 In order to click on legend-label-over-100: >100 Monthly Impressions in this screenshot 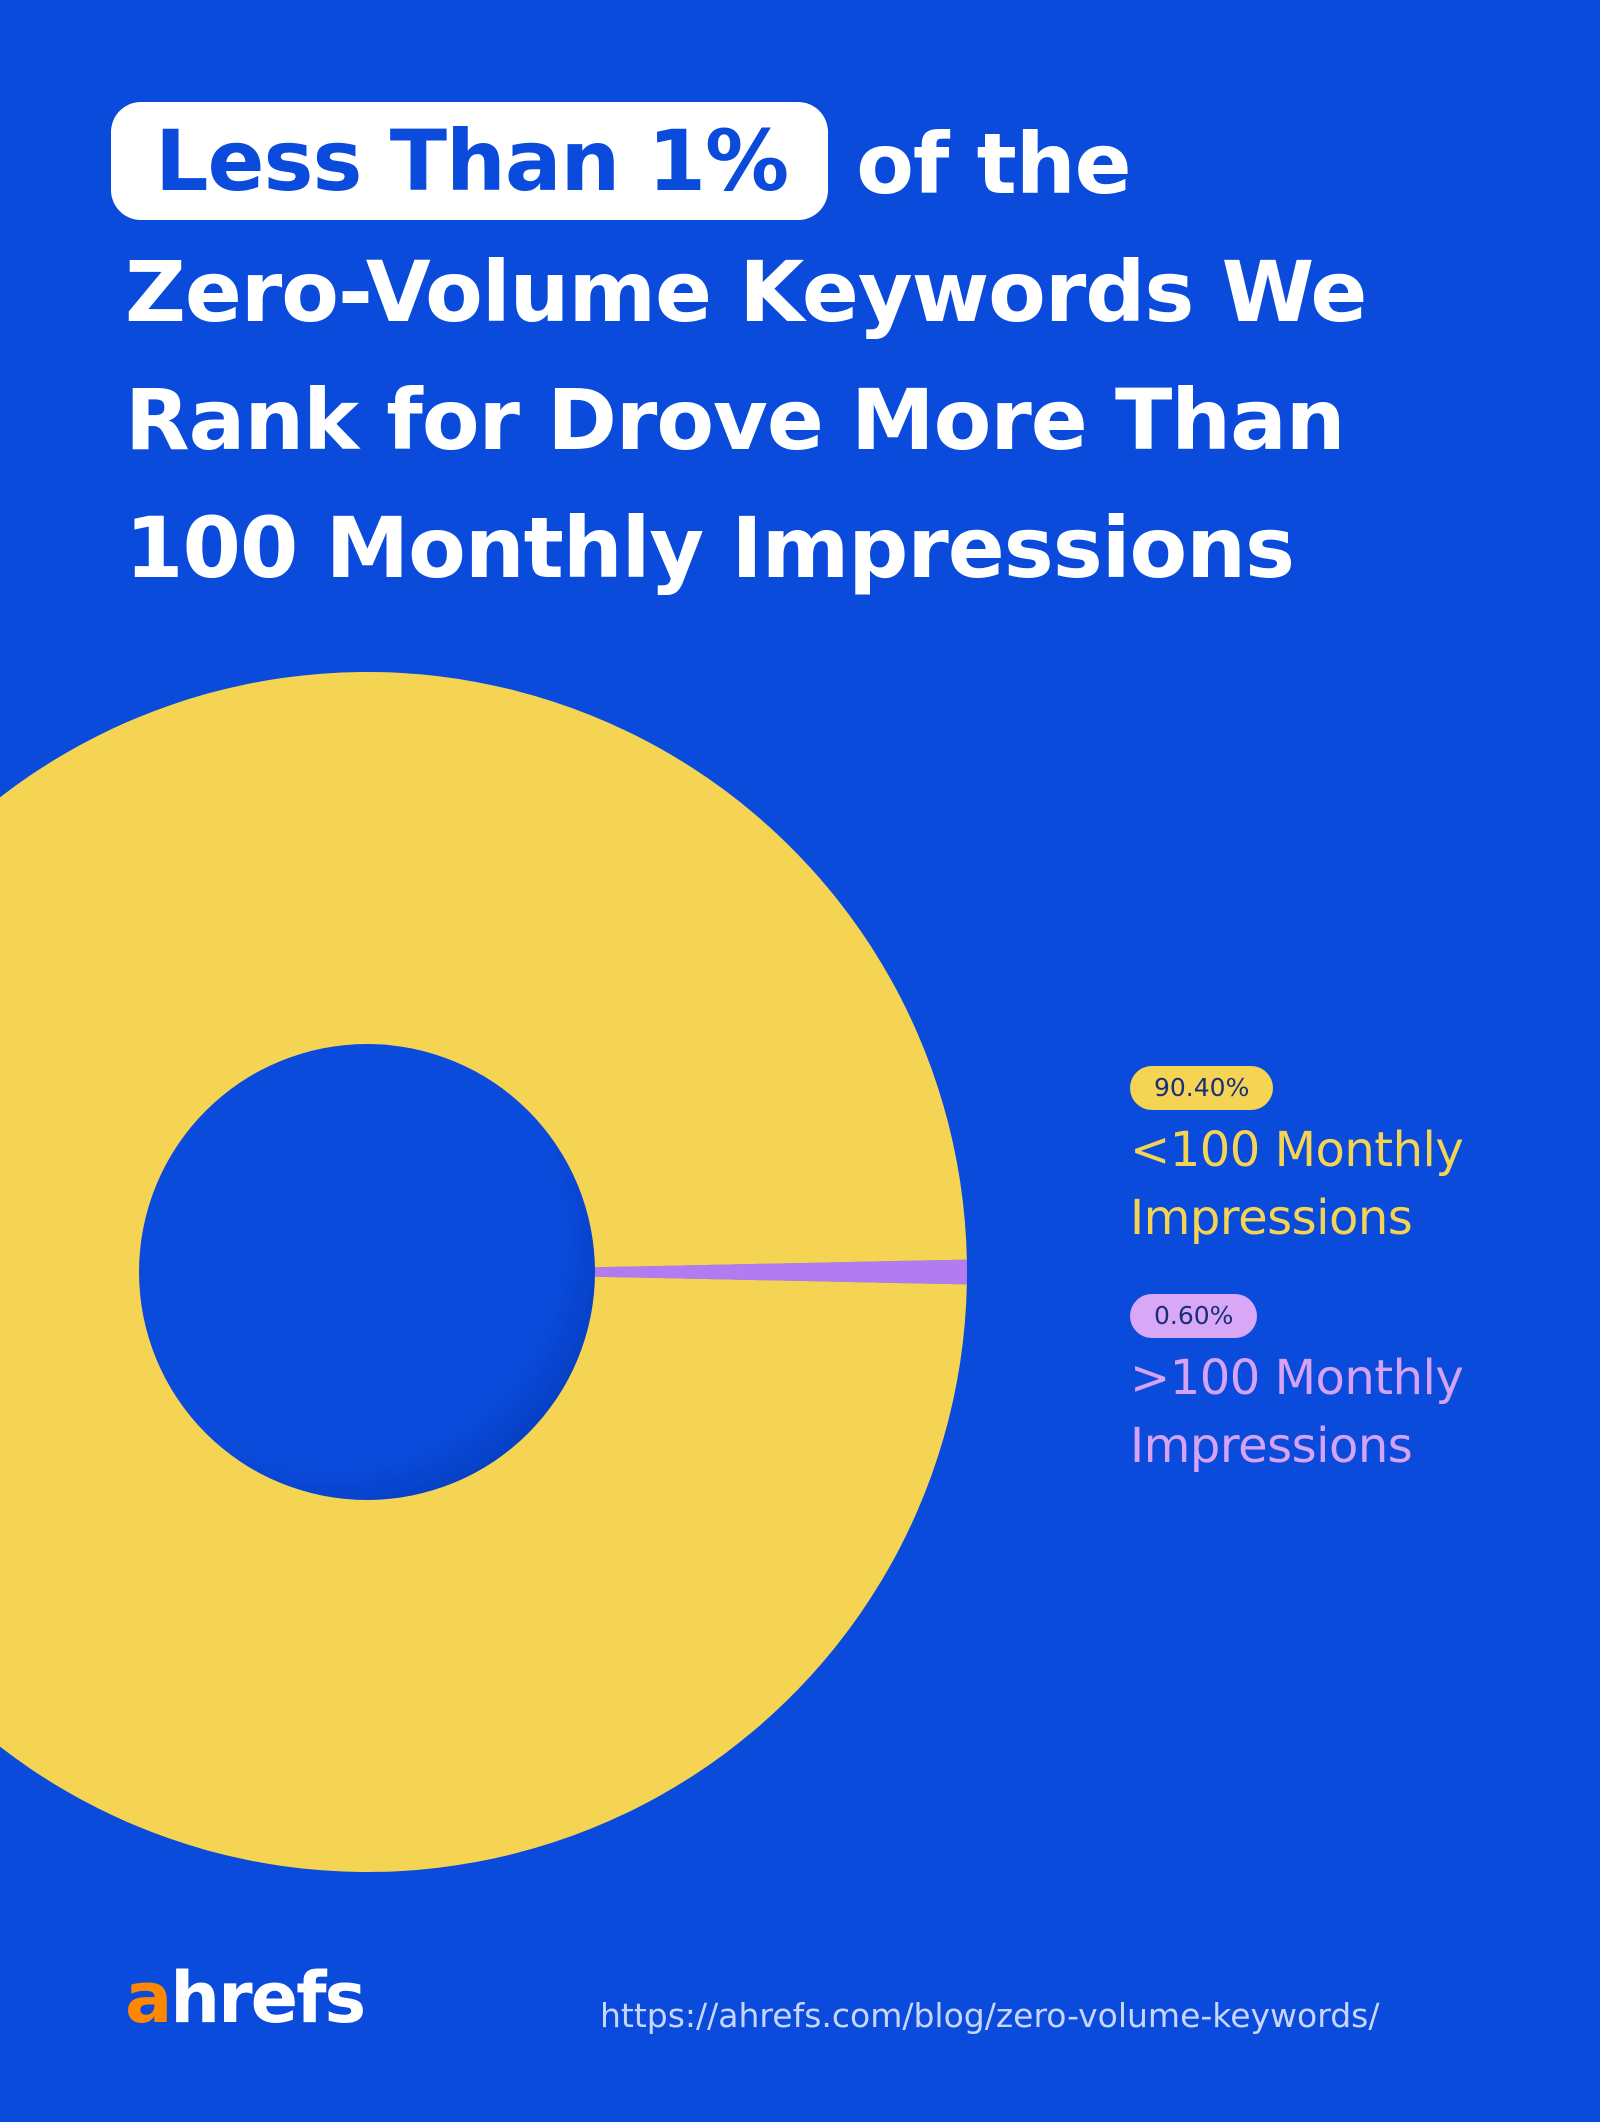, I will do `click(1297, 1412)`.